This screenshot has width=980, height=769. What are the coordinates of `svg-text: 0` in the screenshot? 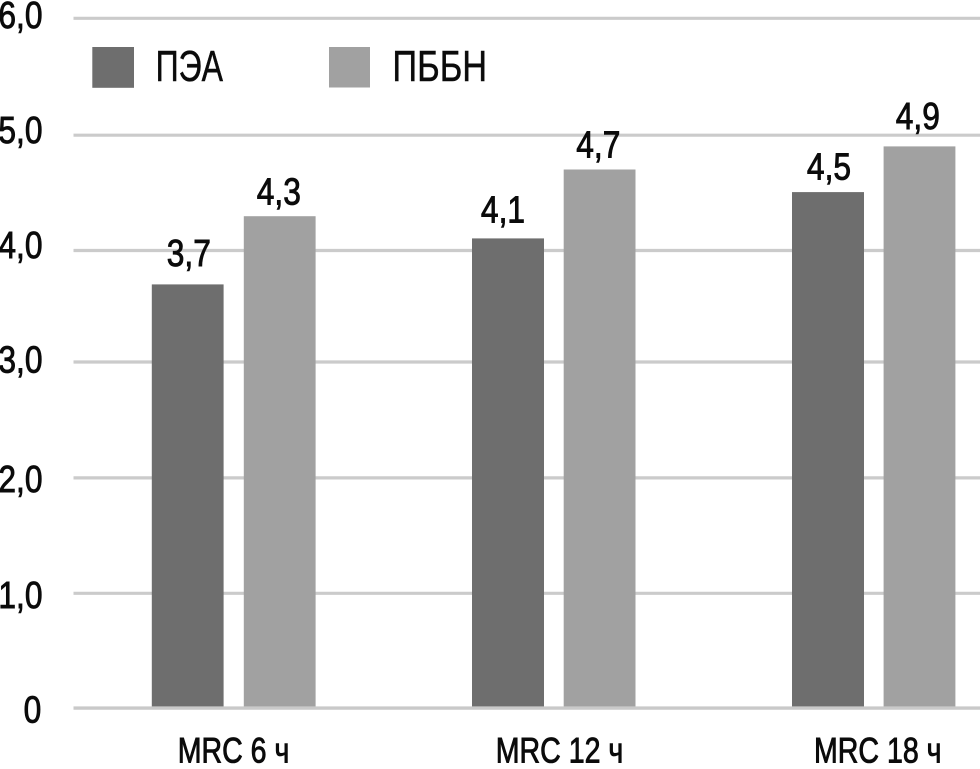 It's located at (33, 711).